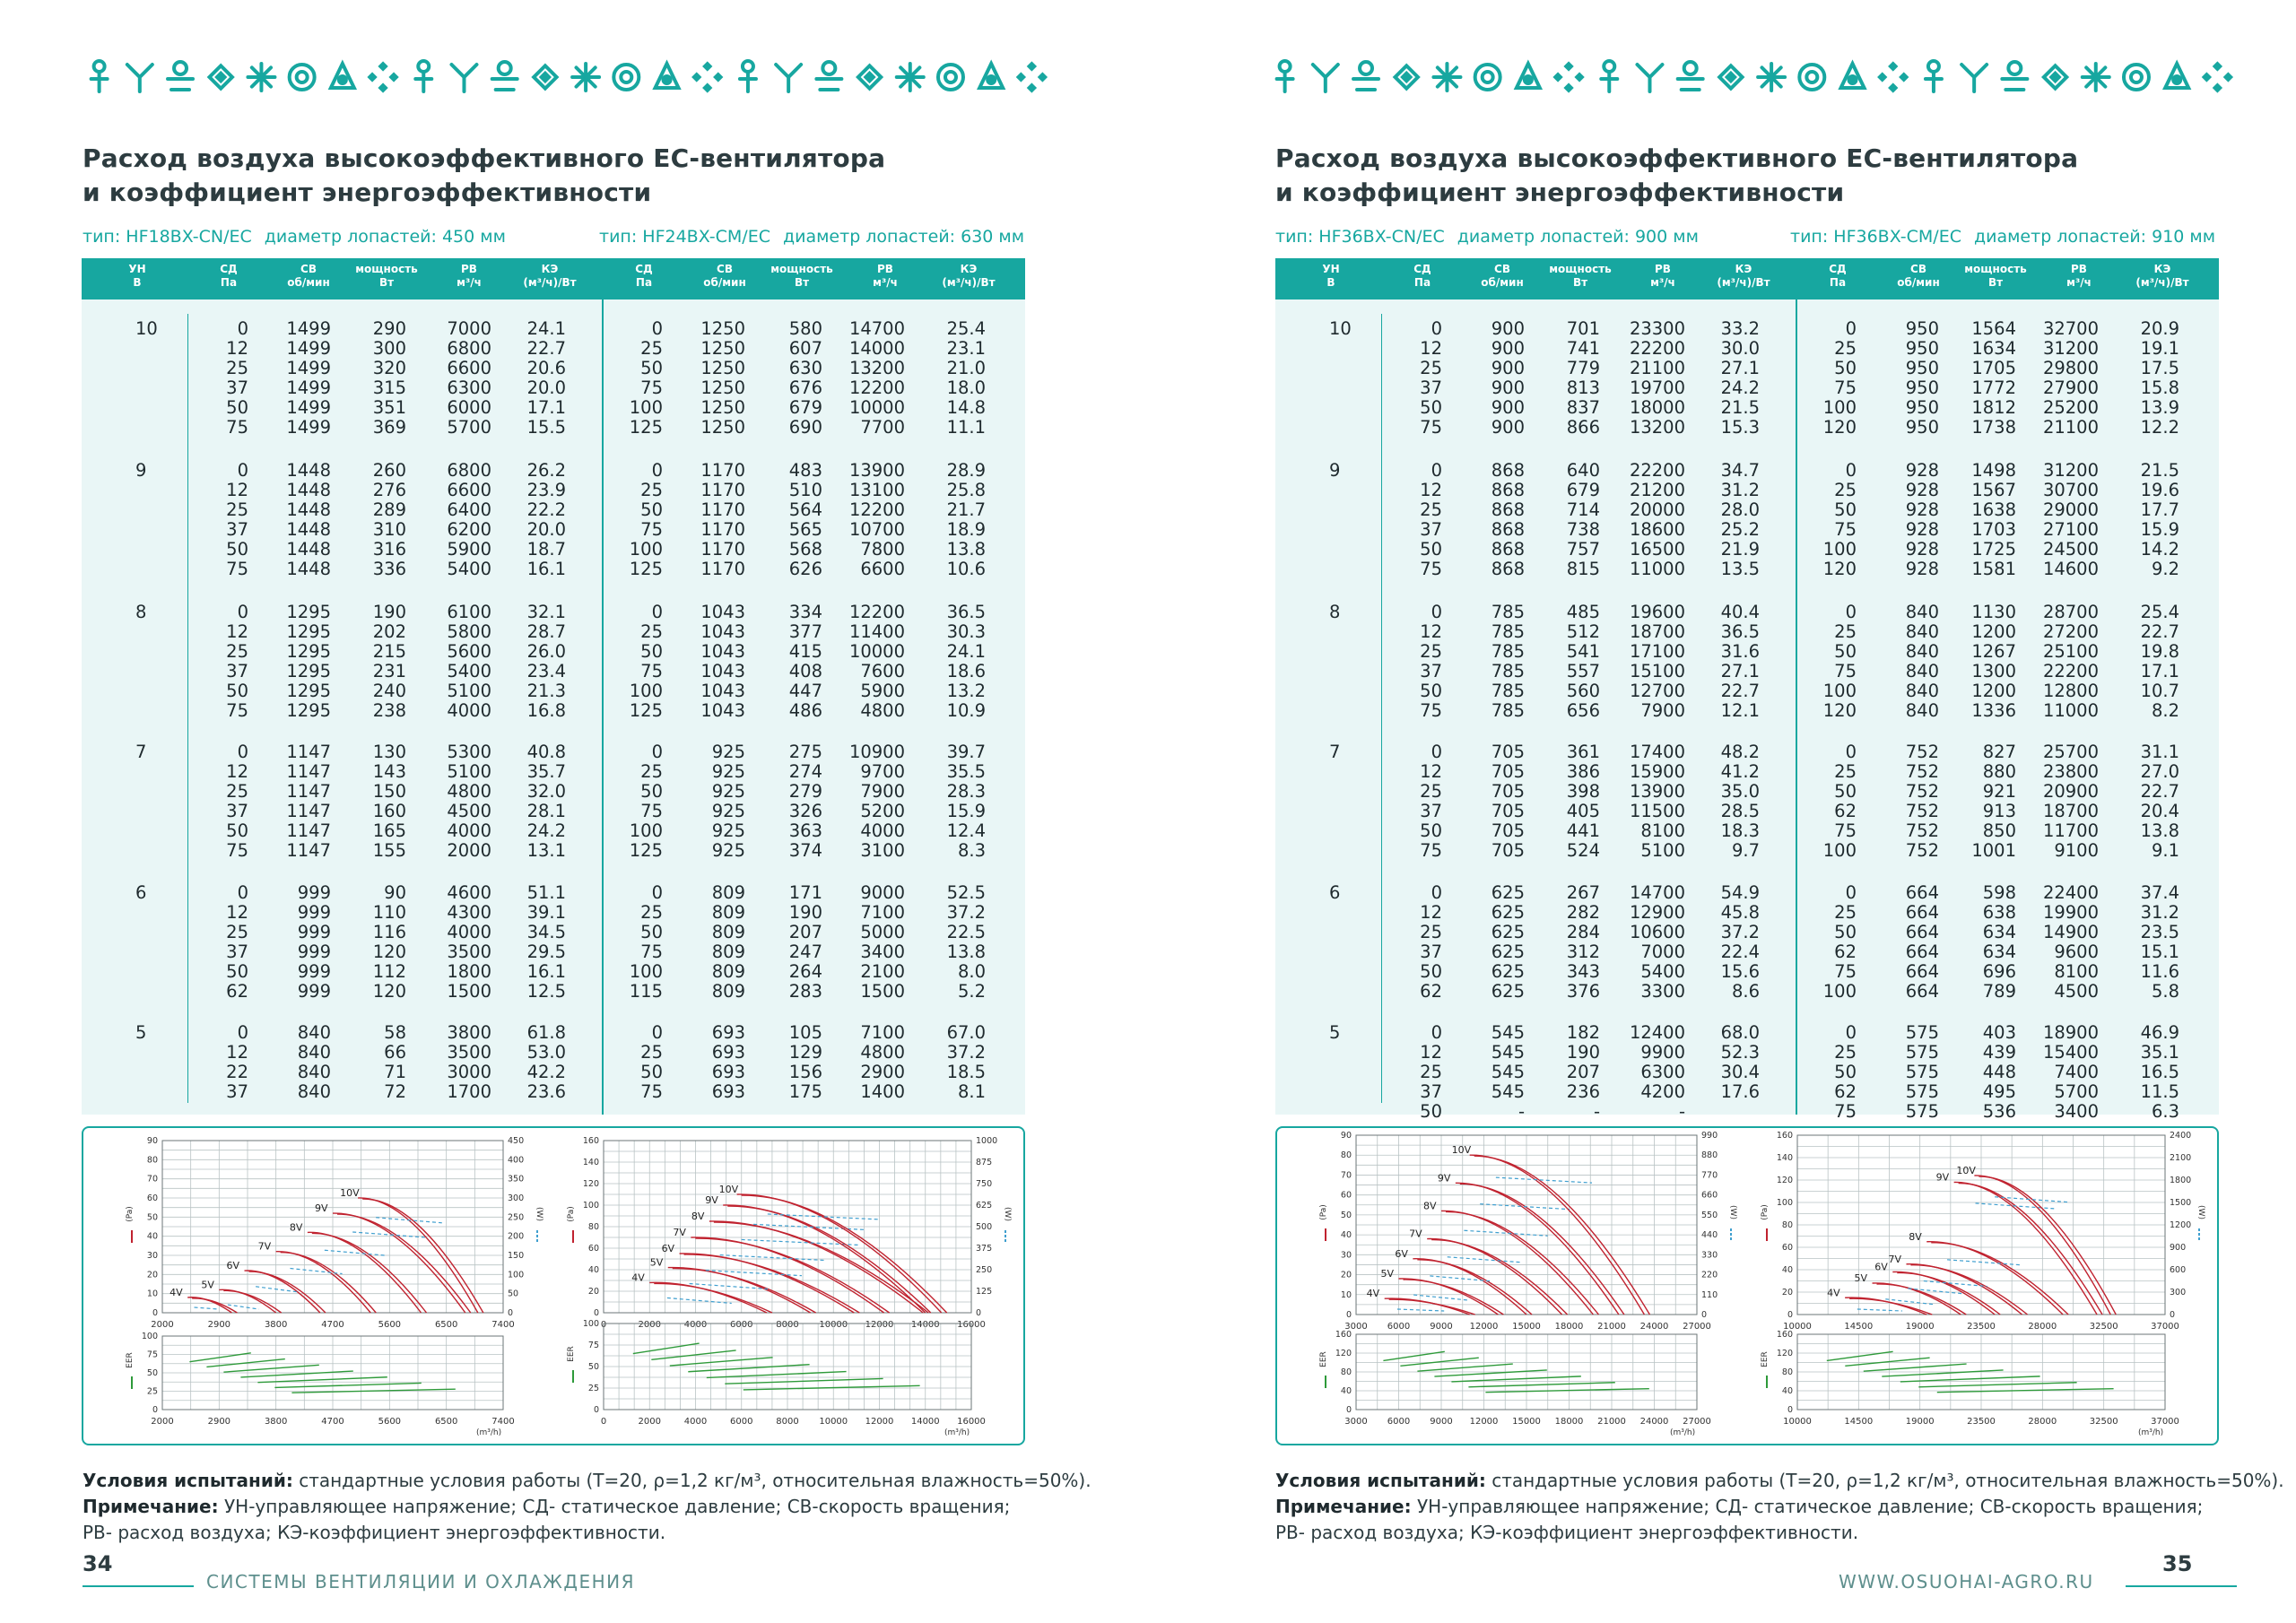 The width and height of the screenshot is (2296, 1623). Describe the element at coordinates (1740, 427) in the screenshot. I see `table-cell: 15.3` at that location.